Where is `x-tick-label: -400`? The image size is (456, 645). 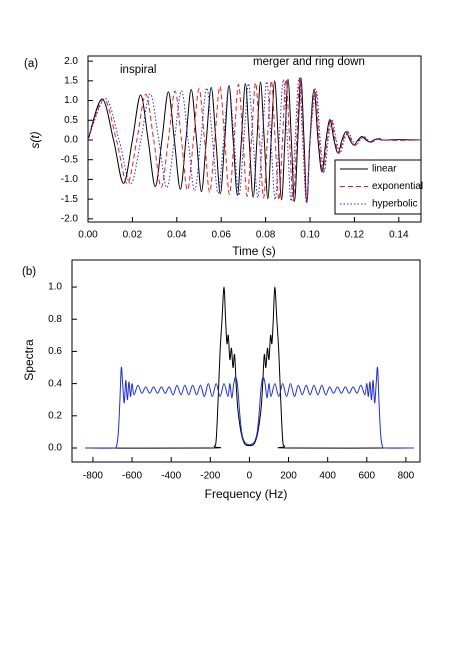
x-tick-label: -400 is located at coordinates (171, 476).